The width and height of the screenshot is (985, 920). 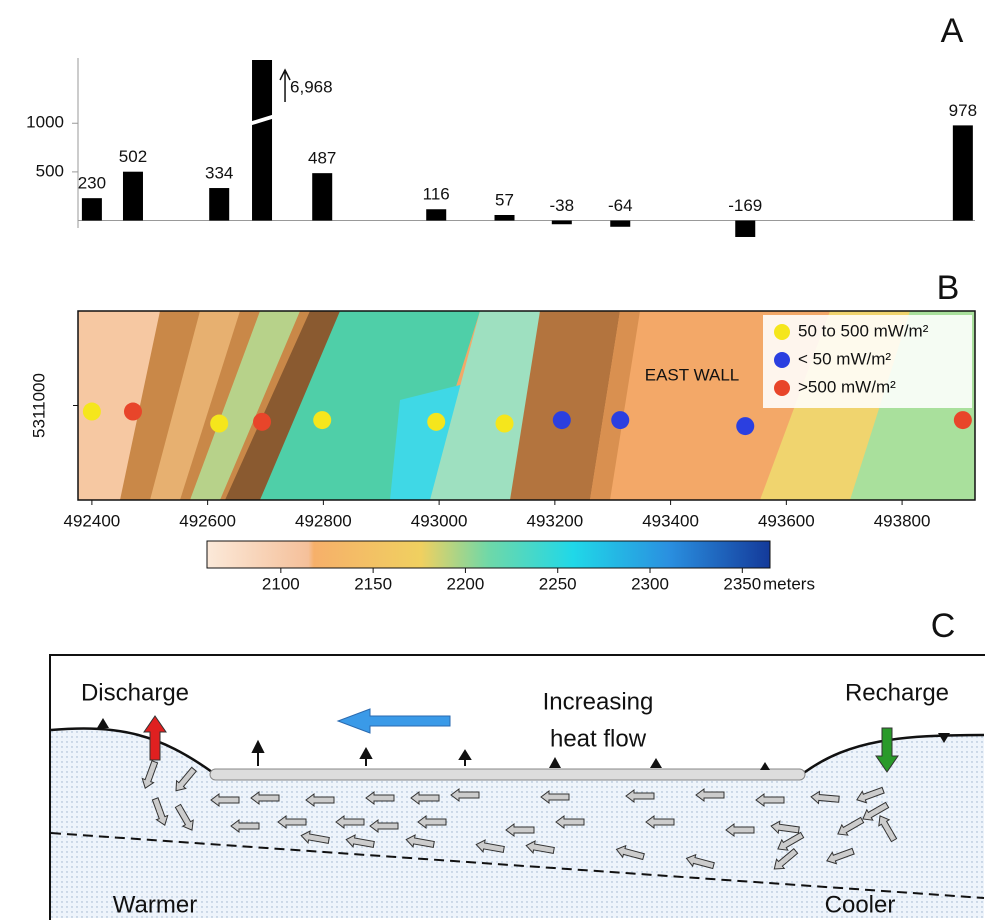 What do you see at coordinates (554, 520) in the screenshot?
I see `x-tick-label: 493200` at bounding box center [554, 520].